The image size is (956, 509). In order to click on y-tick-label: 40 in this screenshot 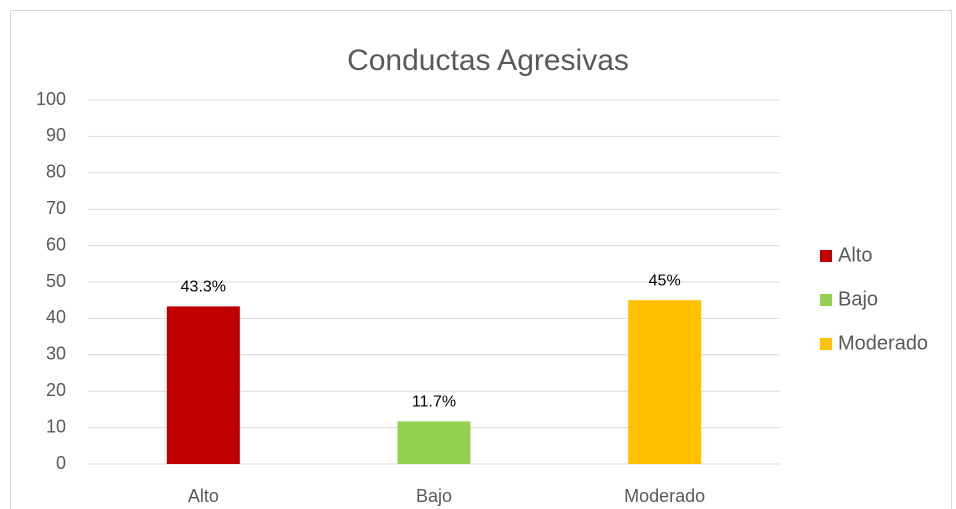, I will do `click(56, 317)`.